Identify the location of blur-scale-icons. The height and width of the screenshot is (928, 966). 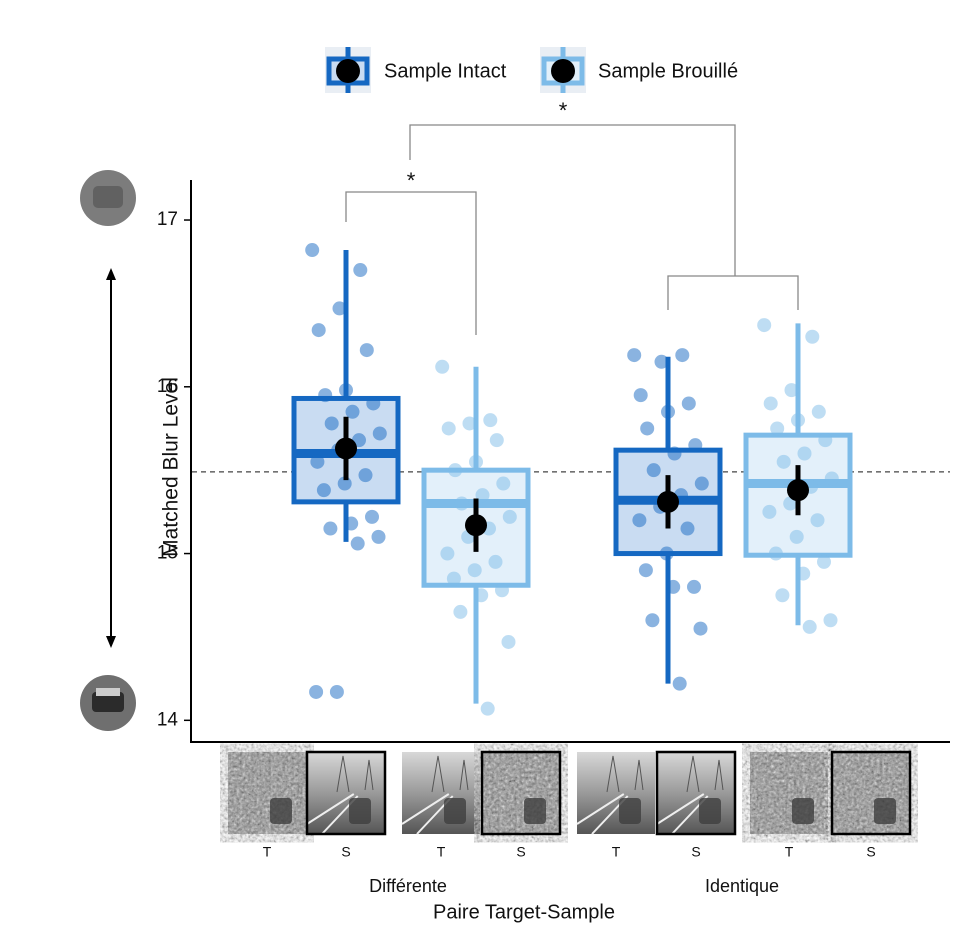
(108, 450).